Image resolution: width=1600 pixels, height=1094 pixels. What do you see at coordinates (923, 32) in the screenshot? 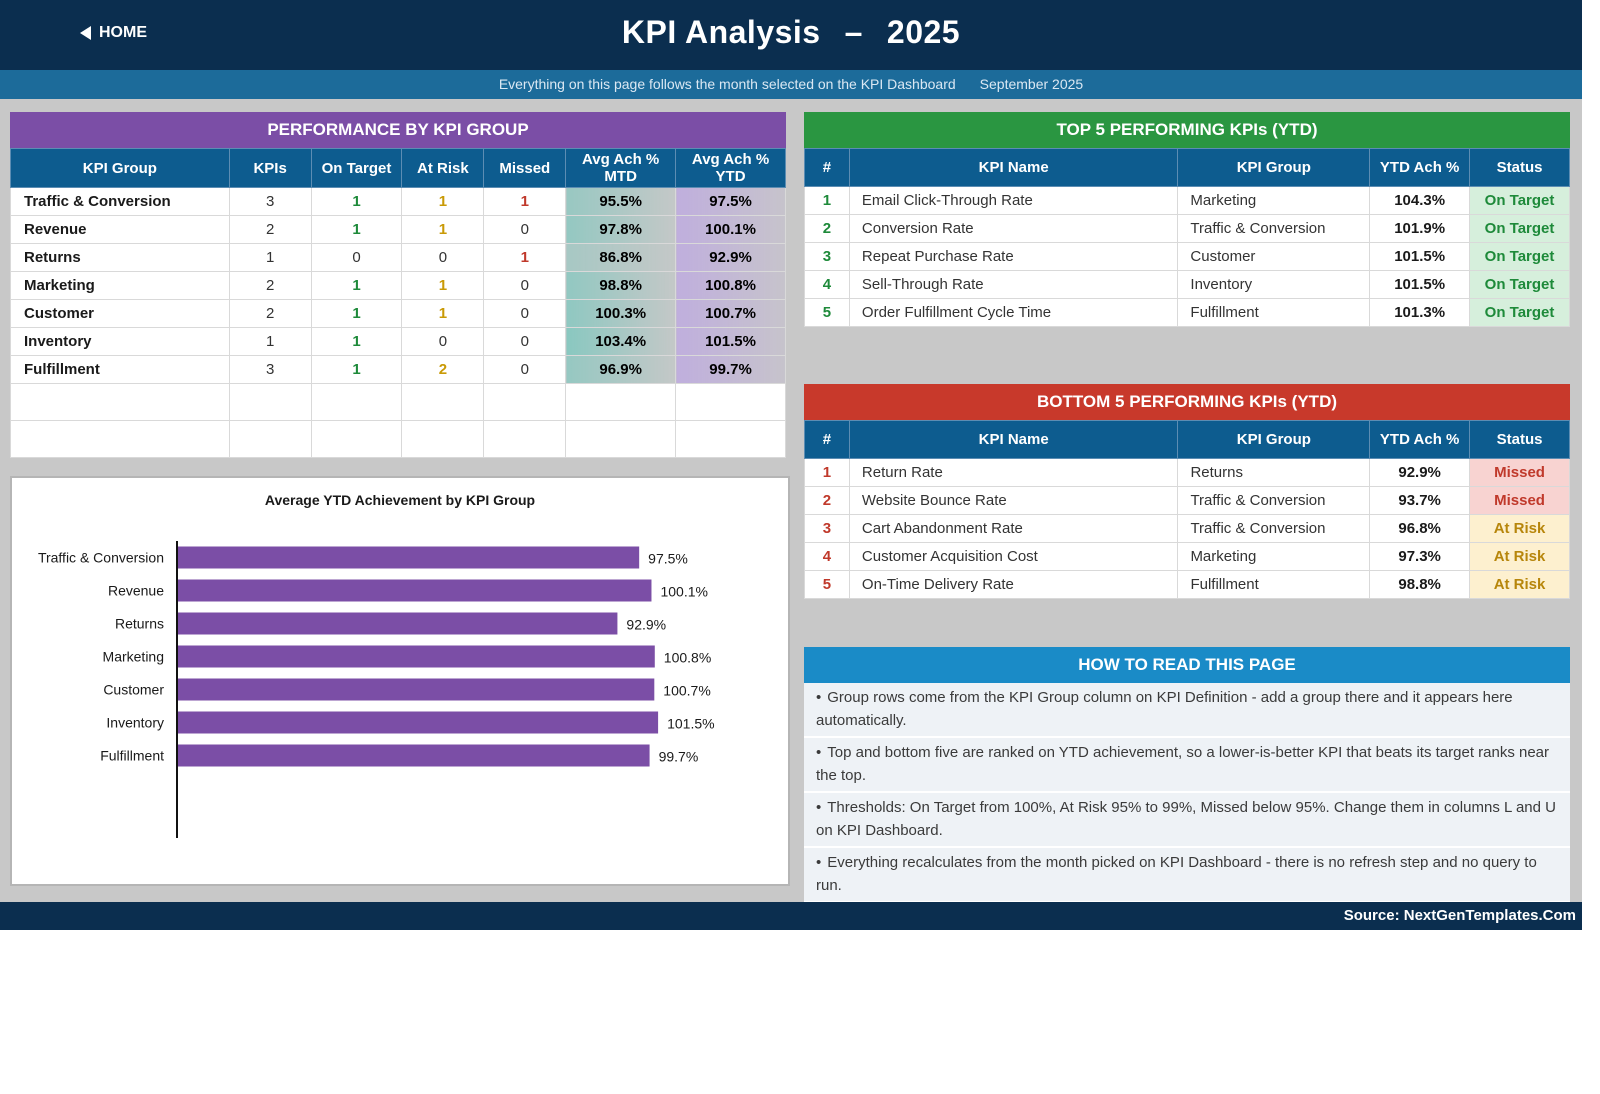
I see `title-year: 2025` at bounding box center [923, 32].